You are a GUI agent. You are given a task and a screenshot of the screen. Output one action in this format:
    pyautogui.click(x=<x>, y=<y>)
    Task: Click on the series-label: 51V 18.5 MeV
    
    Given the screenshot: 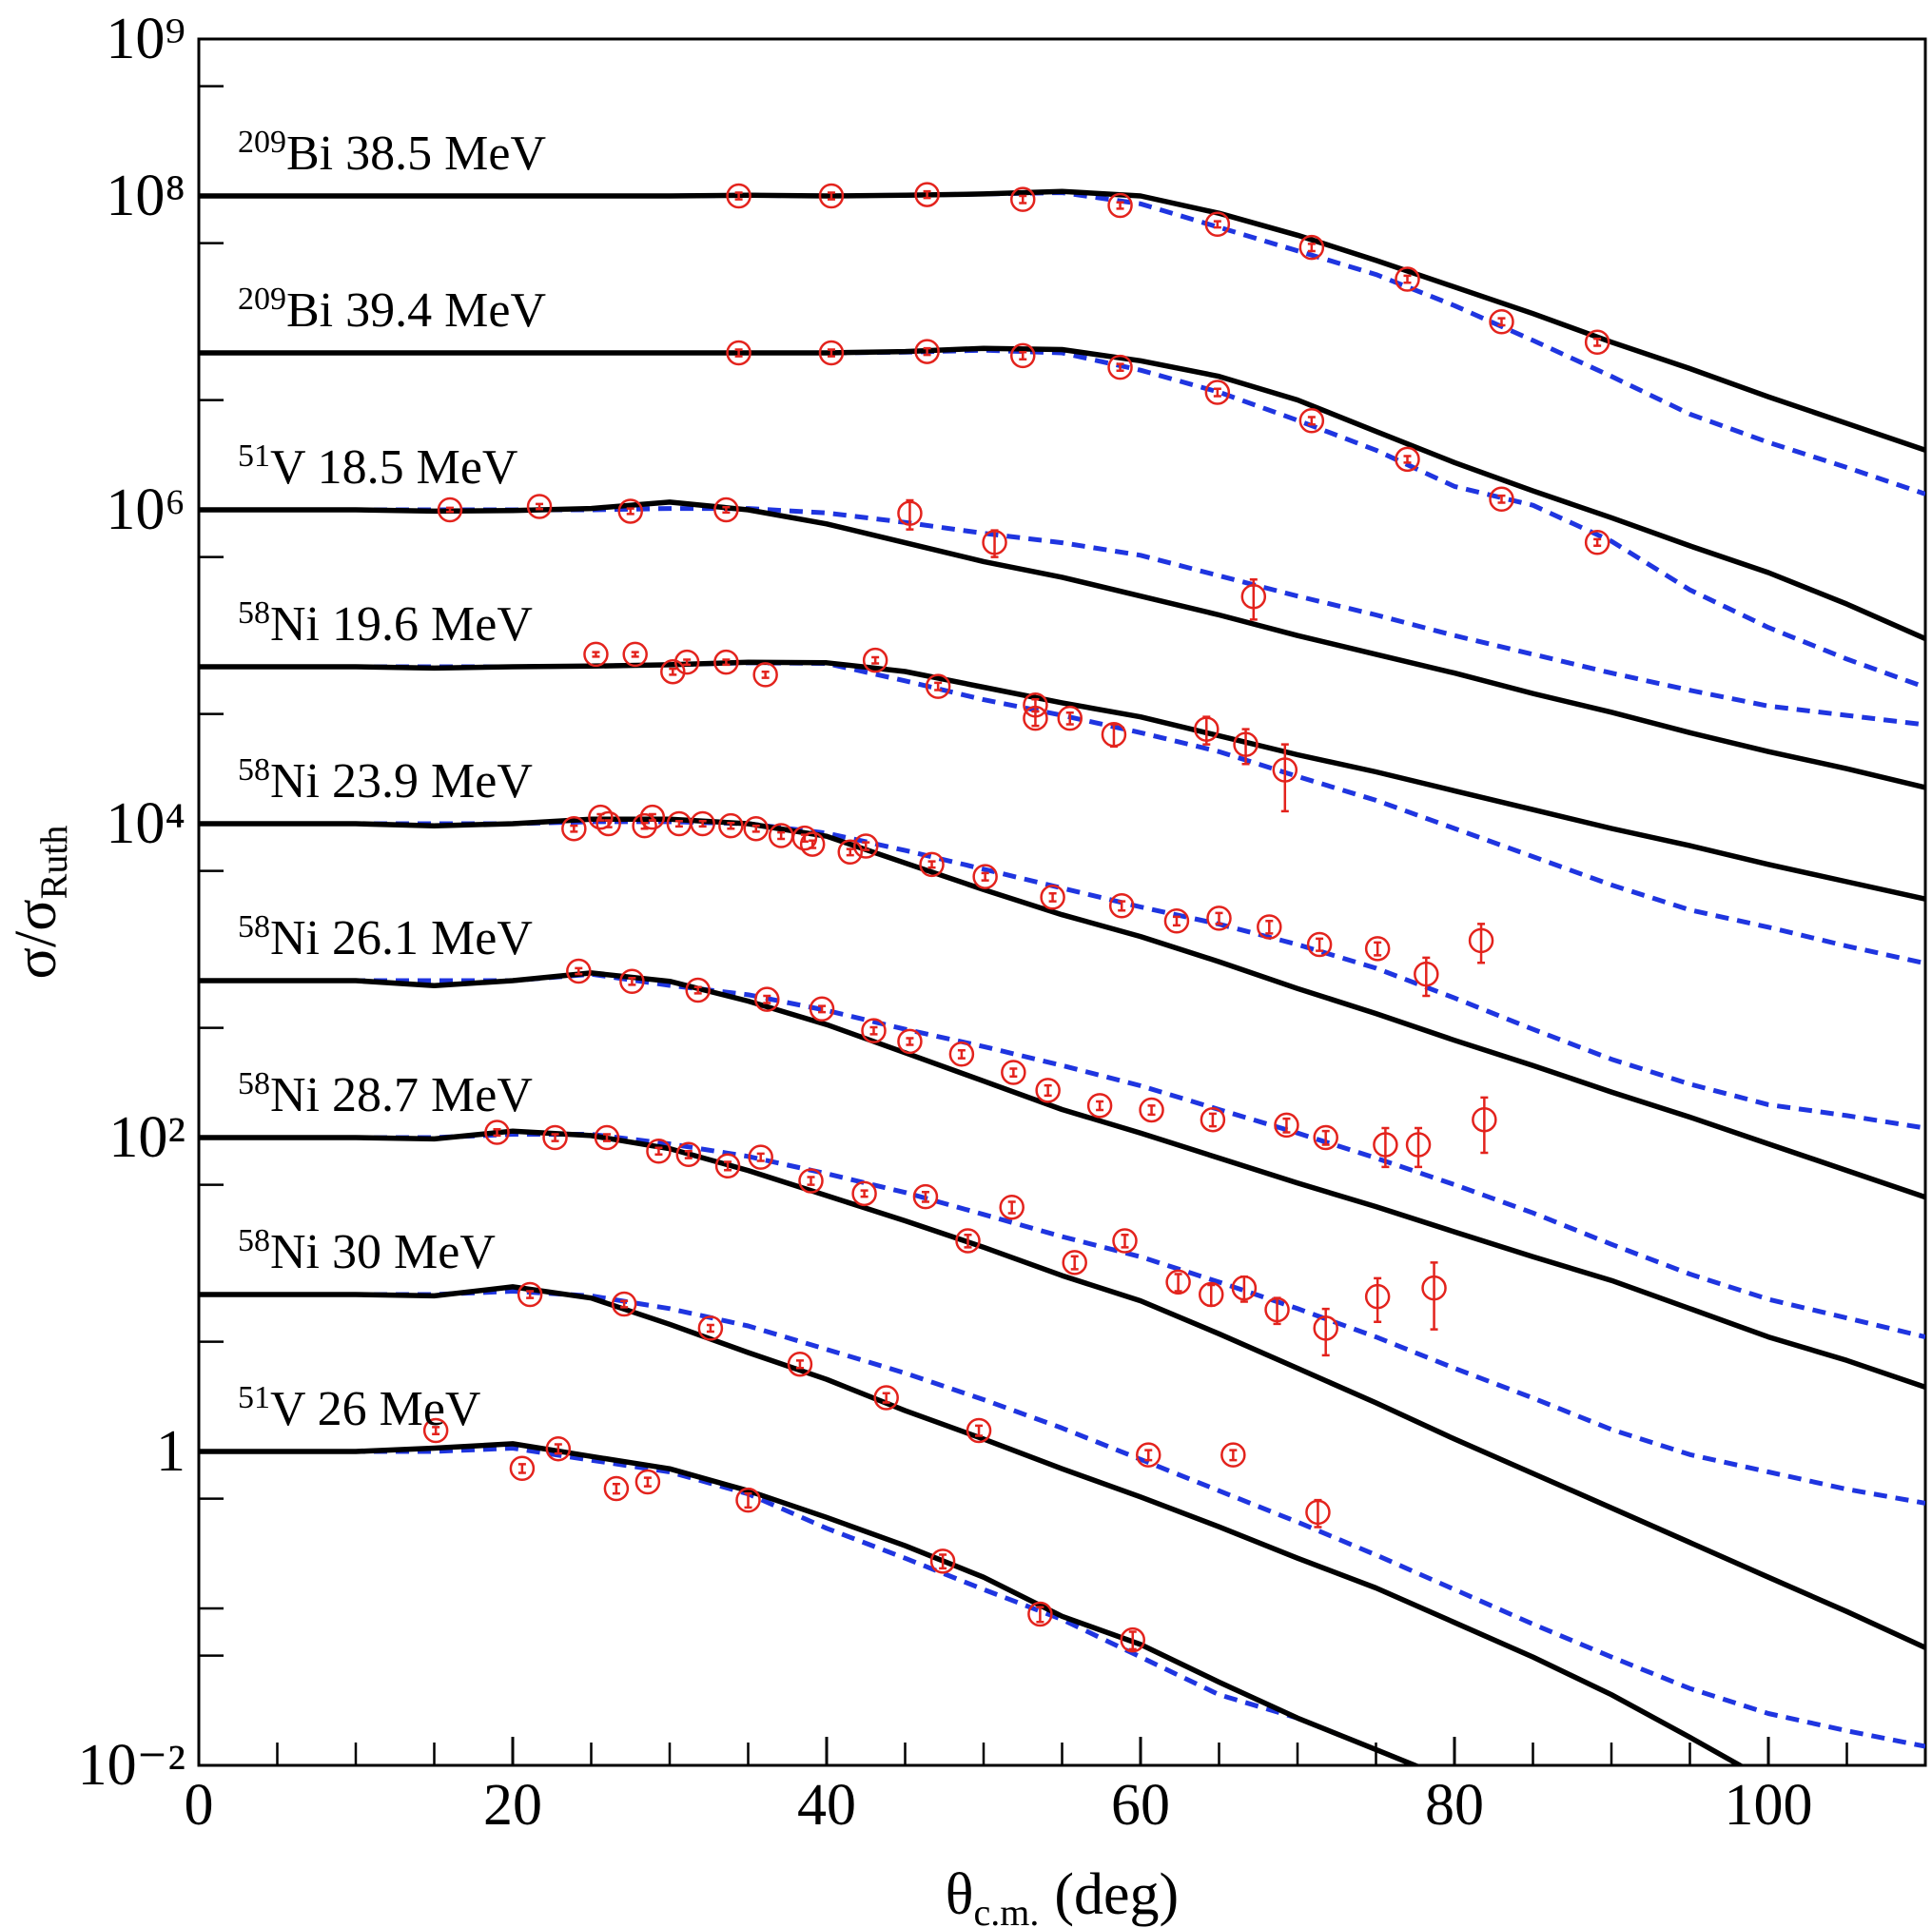 What is the action you would take?
    pyautogui.click(x=378, y=467)
    